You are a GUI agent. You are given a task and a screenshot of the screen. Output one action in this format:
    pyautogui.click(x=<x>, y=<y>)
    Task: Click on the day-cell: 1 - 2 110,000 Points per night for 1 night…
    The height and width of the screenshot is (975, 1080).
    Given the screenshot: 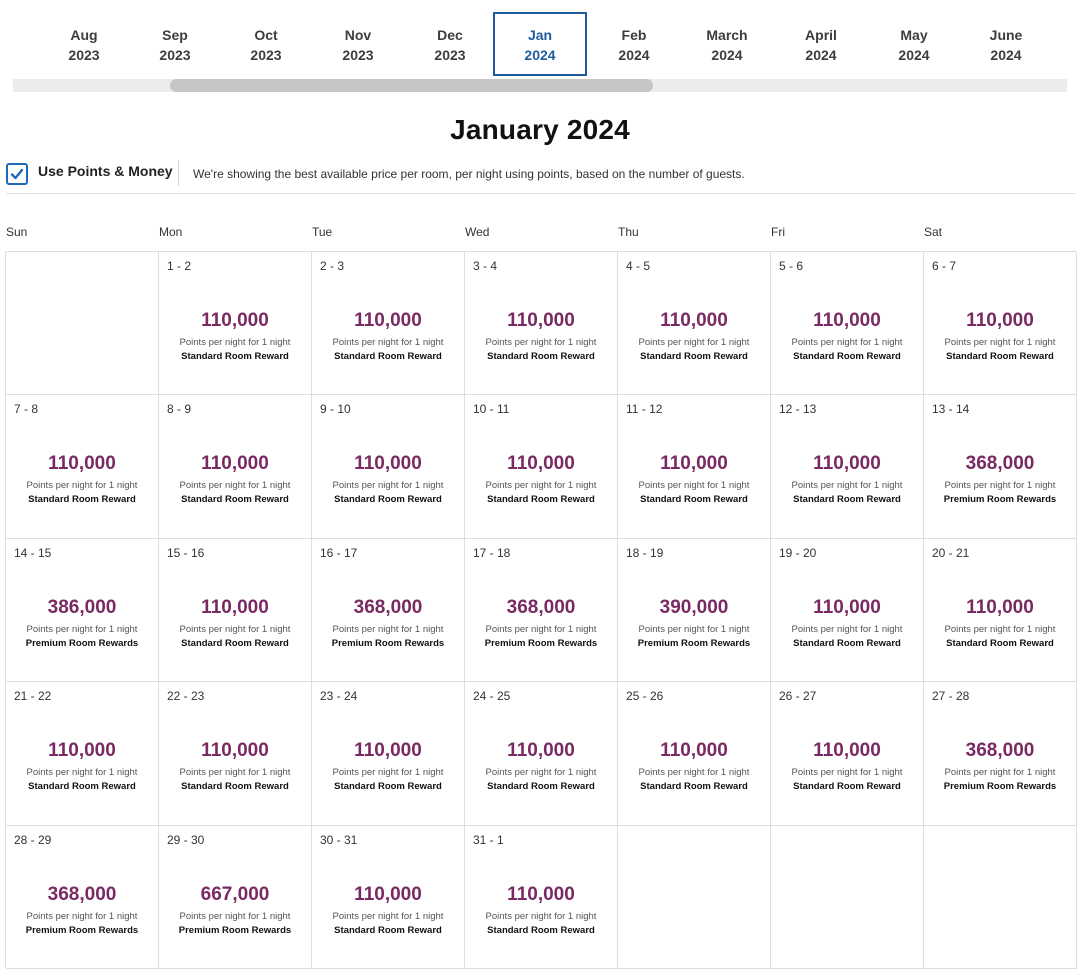 What is the action you would take?
    pyautogui.click(x=235, y=324)
    